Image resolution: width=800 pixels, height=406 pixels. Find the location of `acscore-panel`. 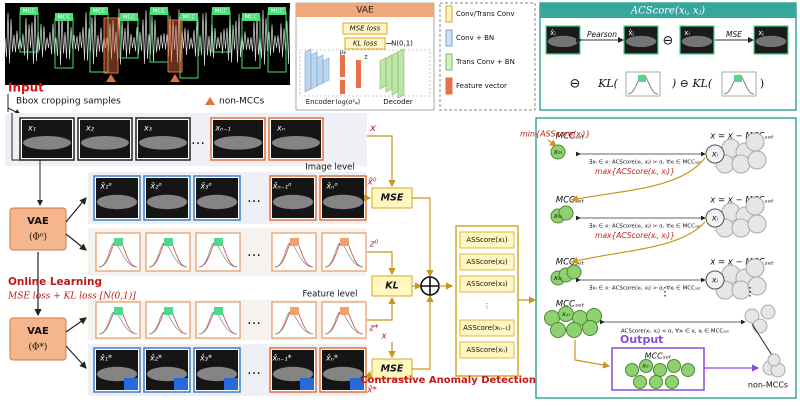

acscore-panel is located at coordinates (668, 56).